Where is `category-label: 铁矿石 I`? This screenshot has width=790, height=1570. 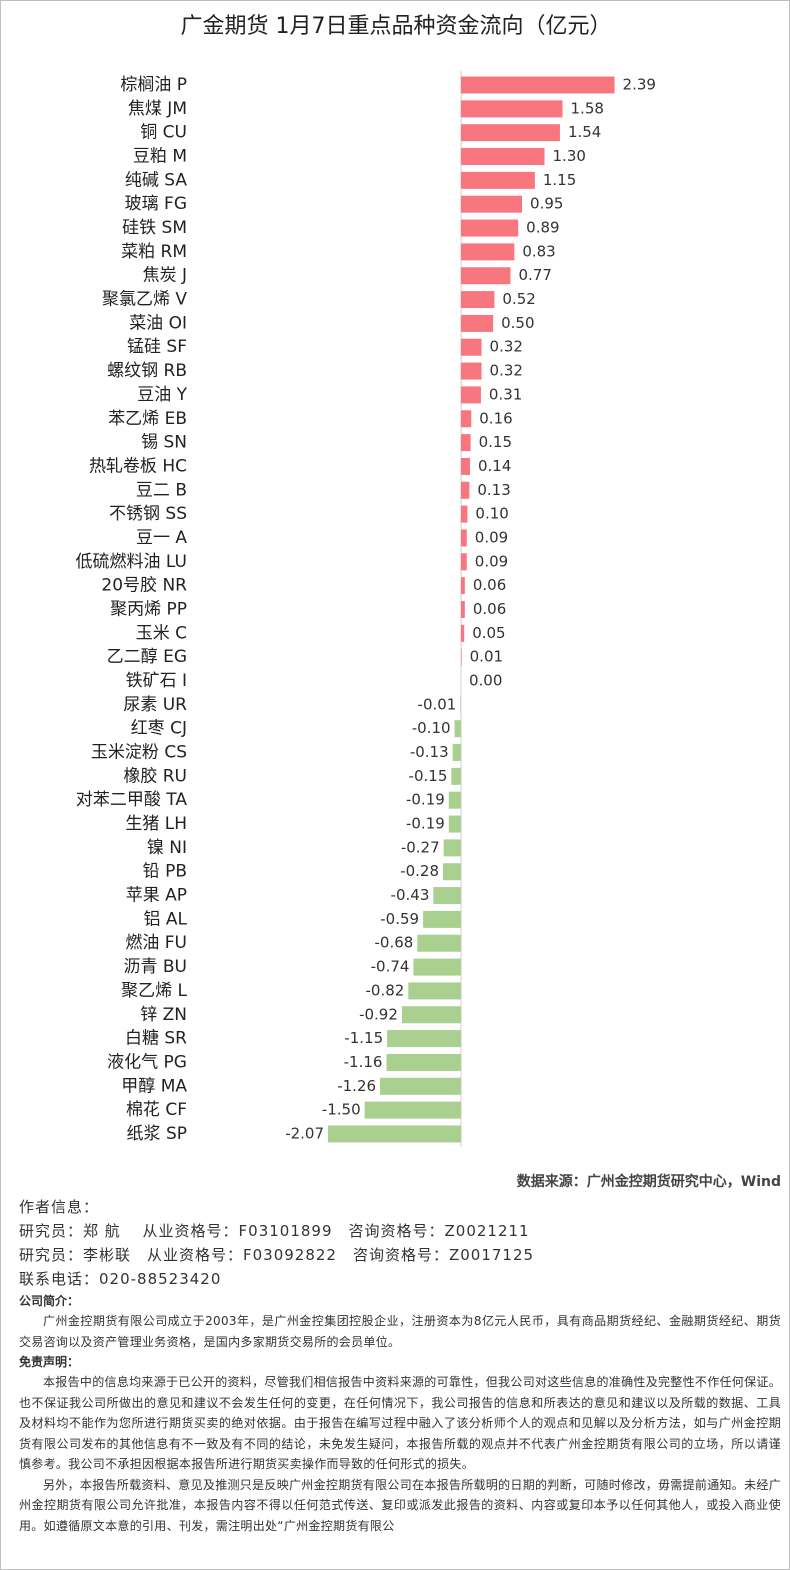
category-label: 铁矿石 I is located at coordinates (156, 681).